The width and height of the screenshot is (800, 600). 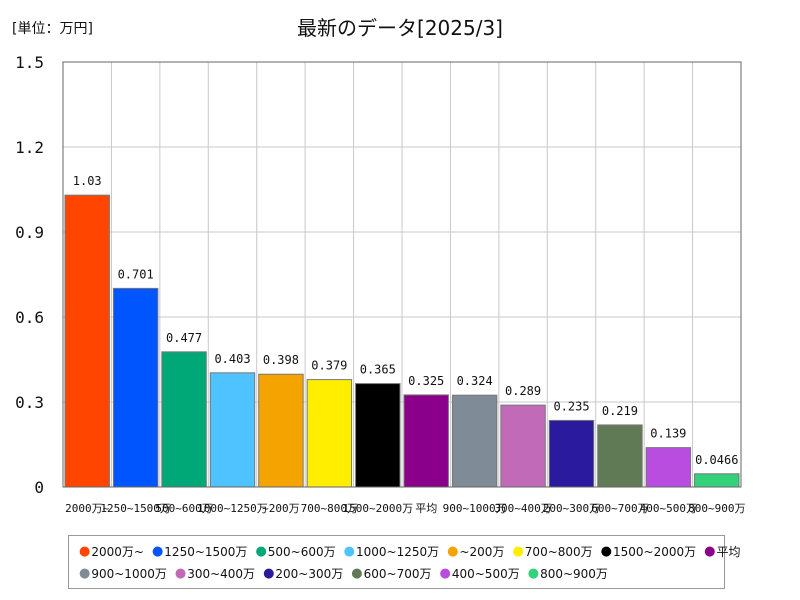 I want to click on legend-label: 200~300万, so click(x=309, y=573).